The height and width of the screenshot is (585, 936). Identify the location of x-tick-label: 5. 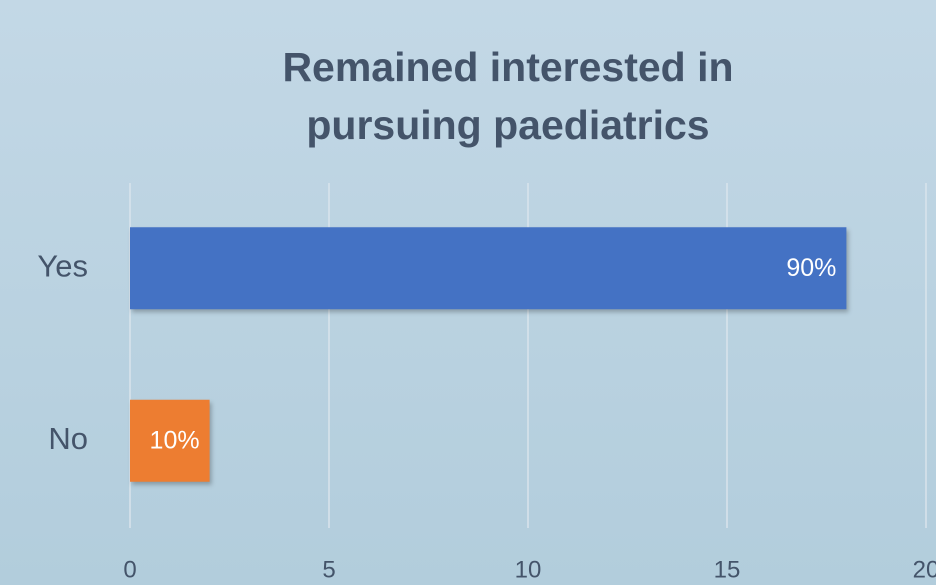
(328, 569).